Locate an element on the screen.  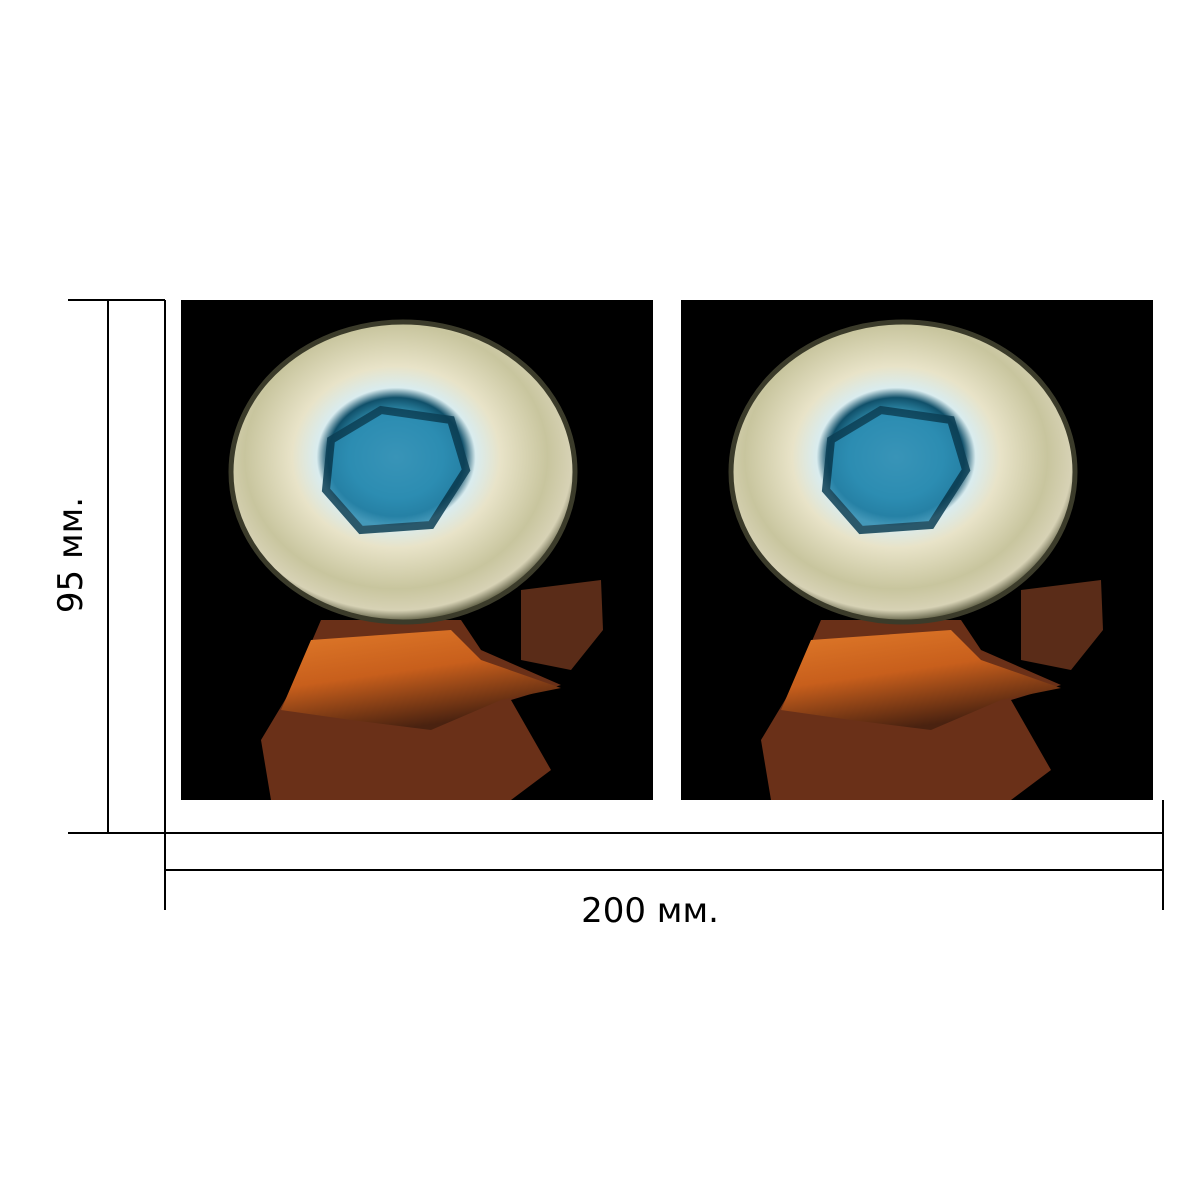
width-label: 200 мм. is located at coordinates (650, 911).